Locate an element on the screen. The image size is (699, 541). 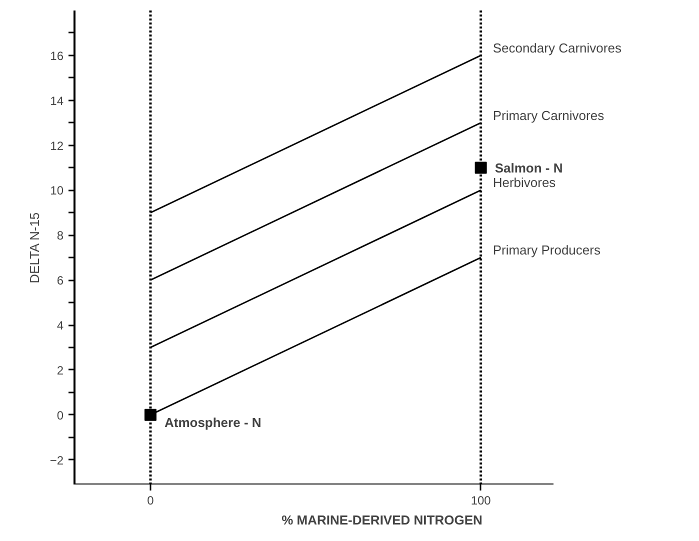
annotation: Atmosphere - N is located at coordinates (213, 422).